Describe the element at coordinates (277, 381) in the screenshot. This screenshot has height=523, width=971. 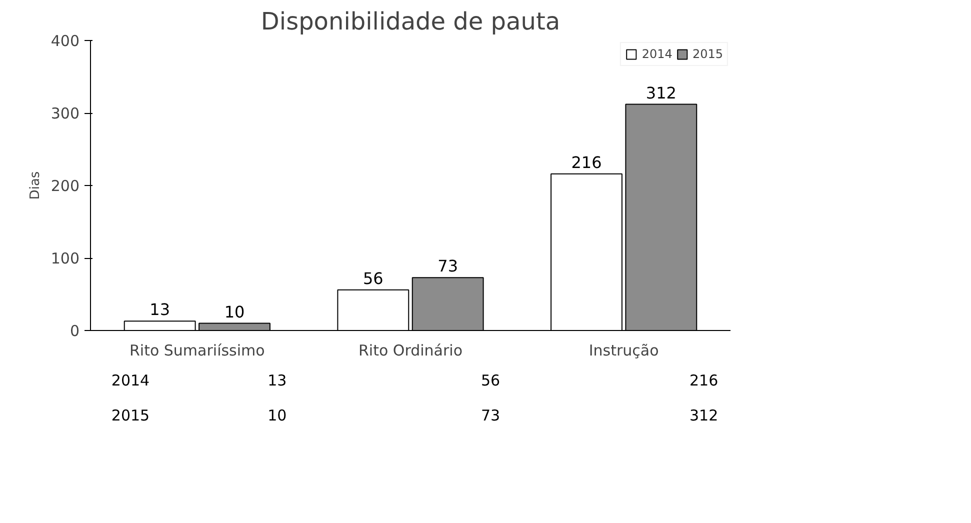
I see `data-label: 13` at that location.